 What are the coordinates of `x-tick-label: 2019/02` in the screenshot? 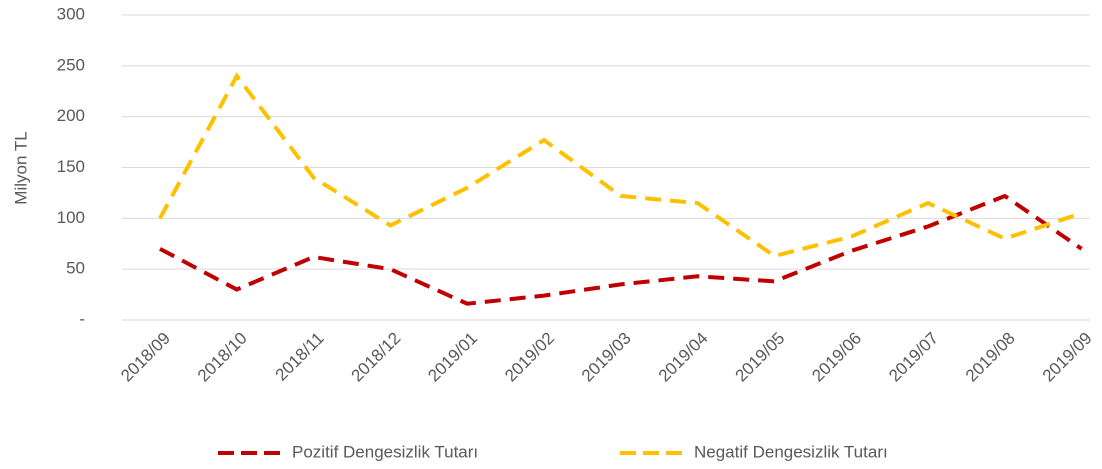 It's located at (529, 357).